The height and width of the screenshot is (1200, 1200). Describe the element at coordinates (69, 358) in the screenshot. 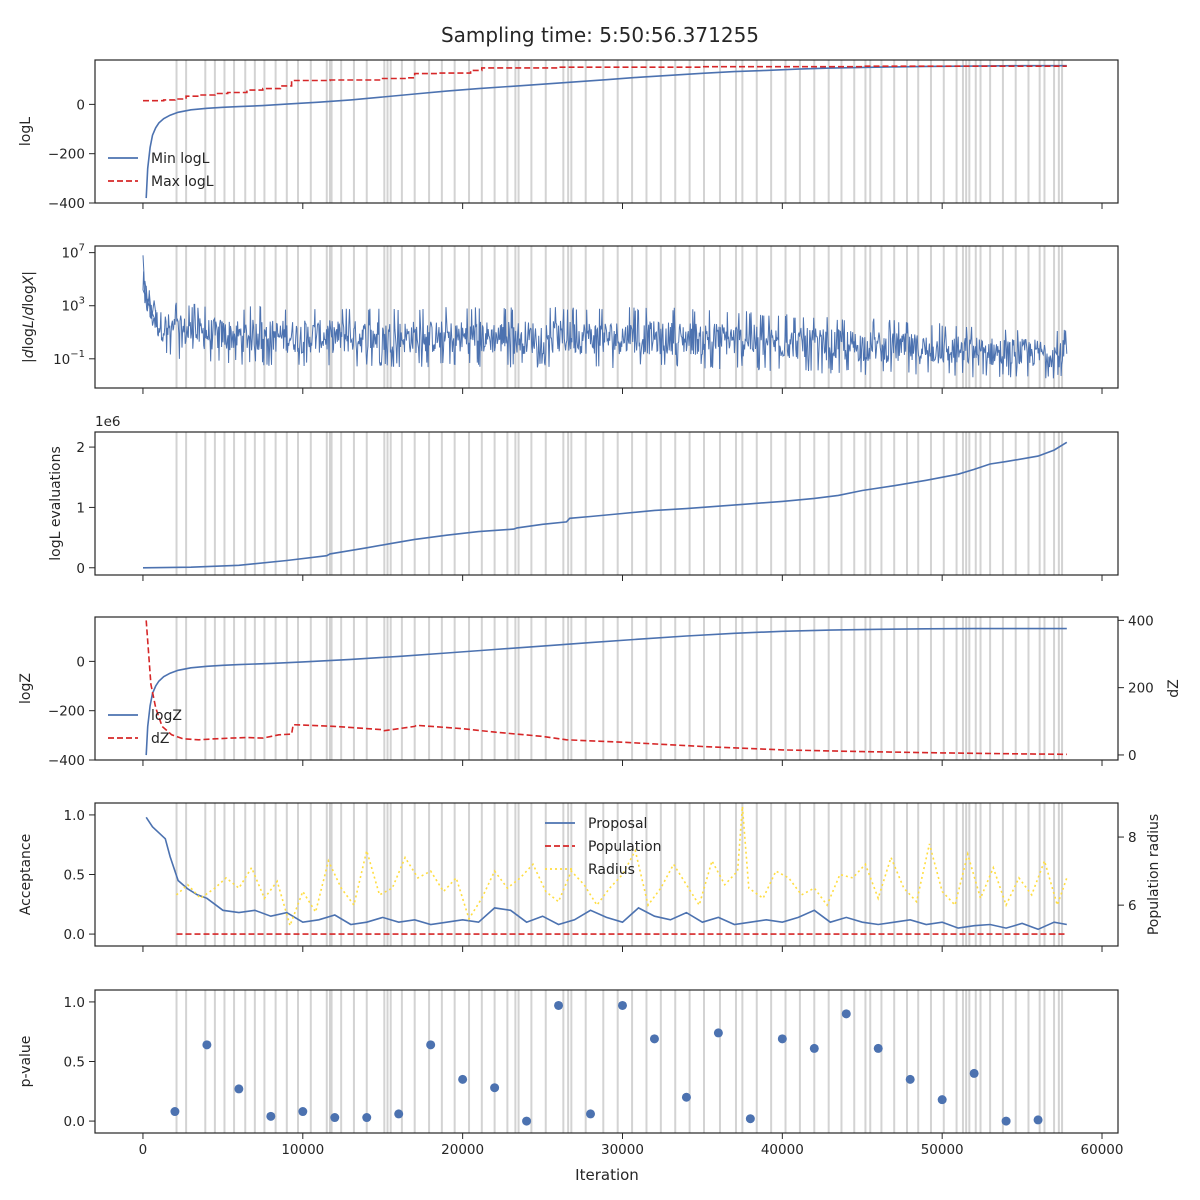

I see `y-tick-label: 10⁻¹` at that location.